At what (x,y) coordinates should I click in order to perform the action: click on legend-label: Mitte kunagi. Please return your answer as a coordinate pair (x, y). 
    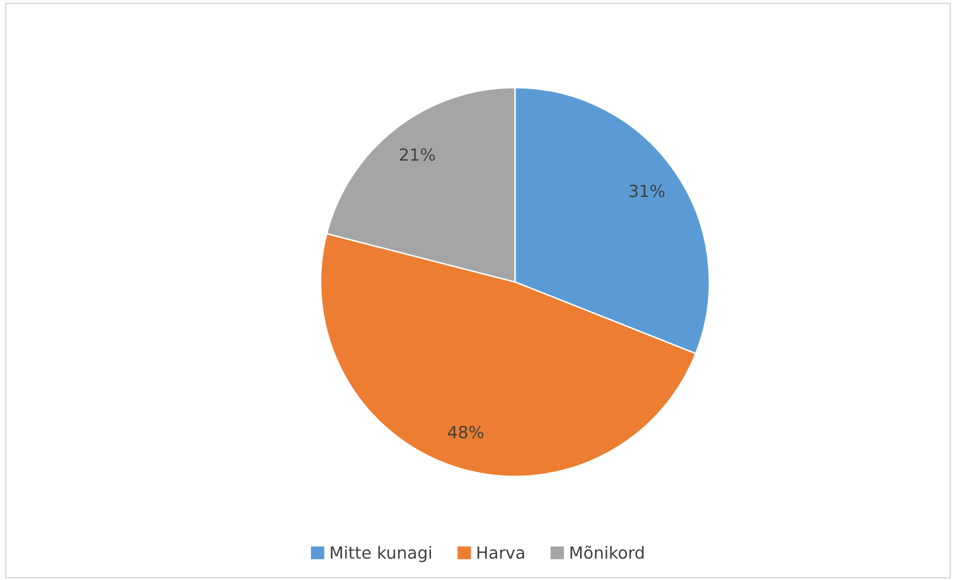
    Looking at the image, I should click on (381, 554).